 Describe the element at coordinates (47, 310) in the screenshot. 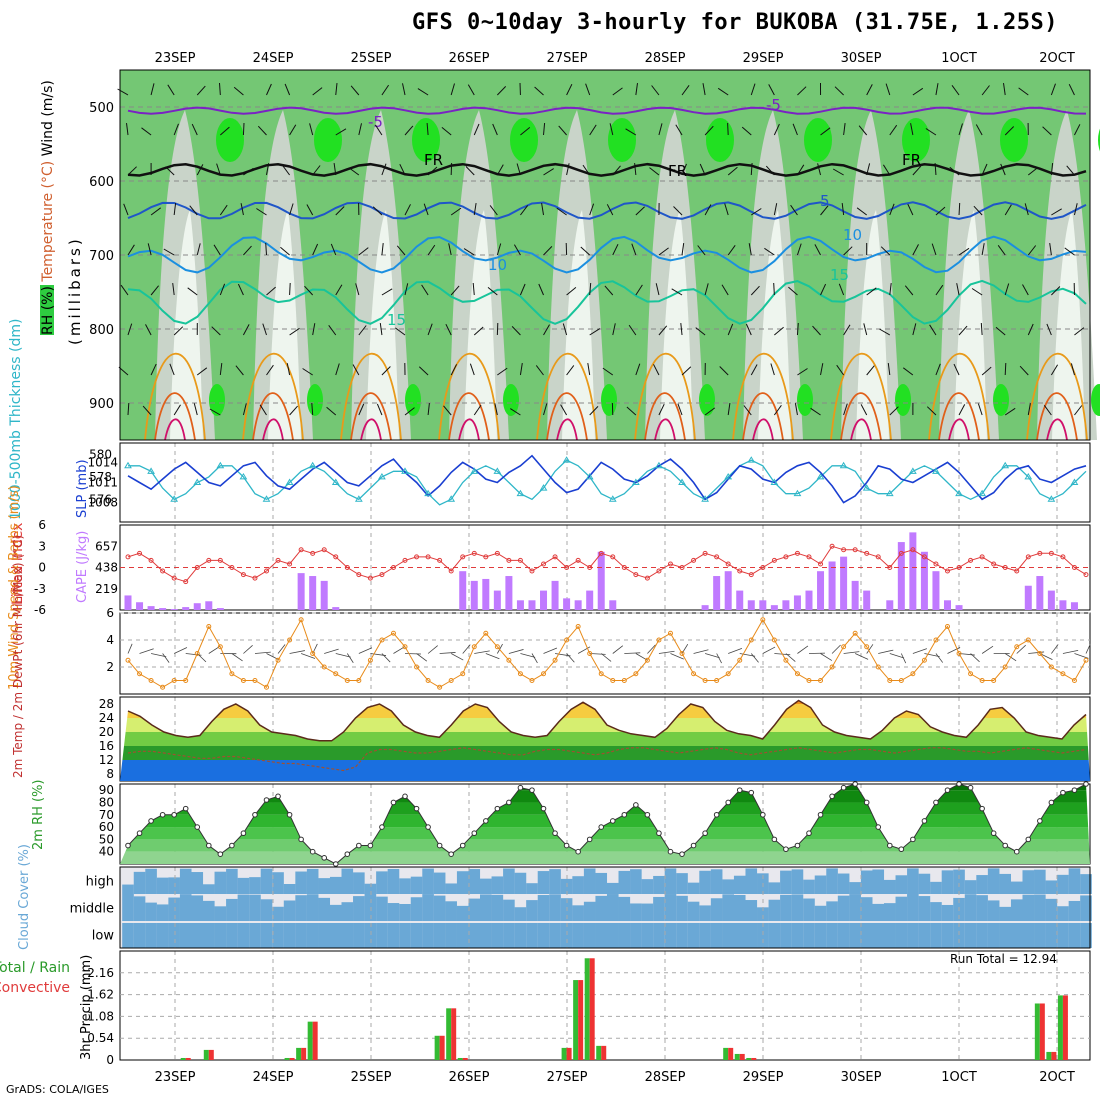

I see `rh-legend-swatch` at that location.